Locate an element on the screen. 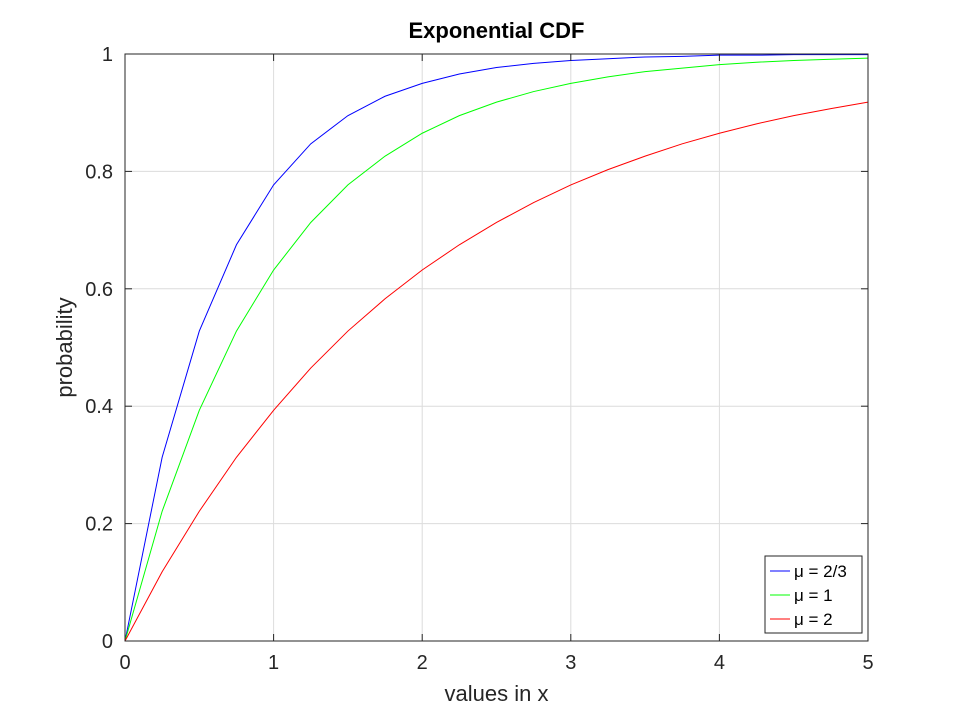 Image resolution: width=960 pixels, height=720 pixels. legend: μ = 2/3 μ = 1 μ = 2 is located at coordinates (813, 594).